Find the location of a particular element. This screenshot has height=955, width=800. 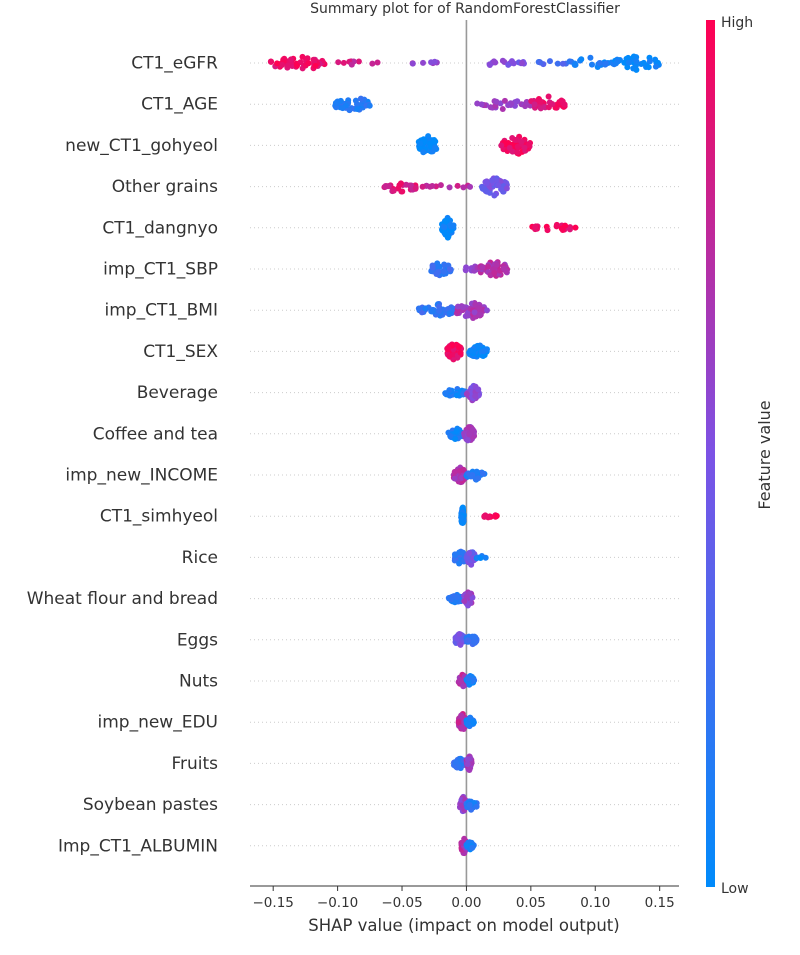

feature-label: Rice is located at coordinates (200, 558).